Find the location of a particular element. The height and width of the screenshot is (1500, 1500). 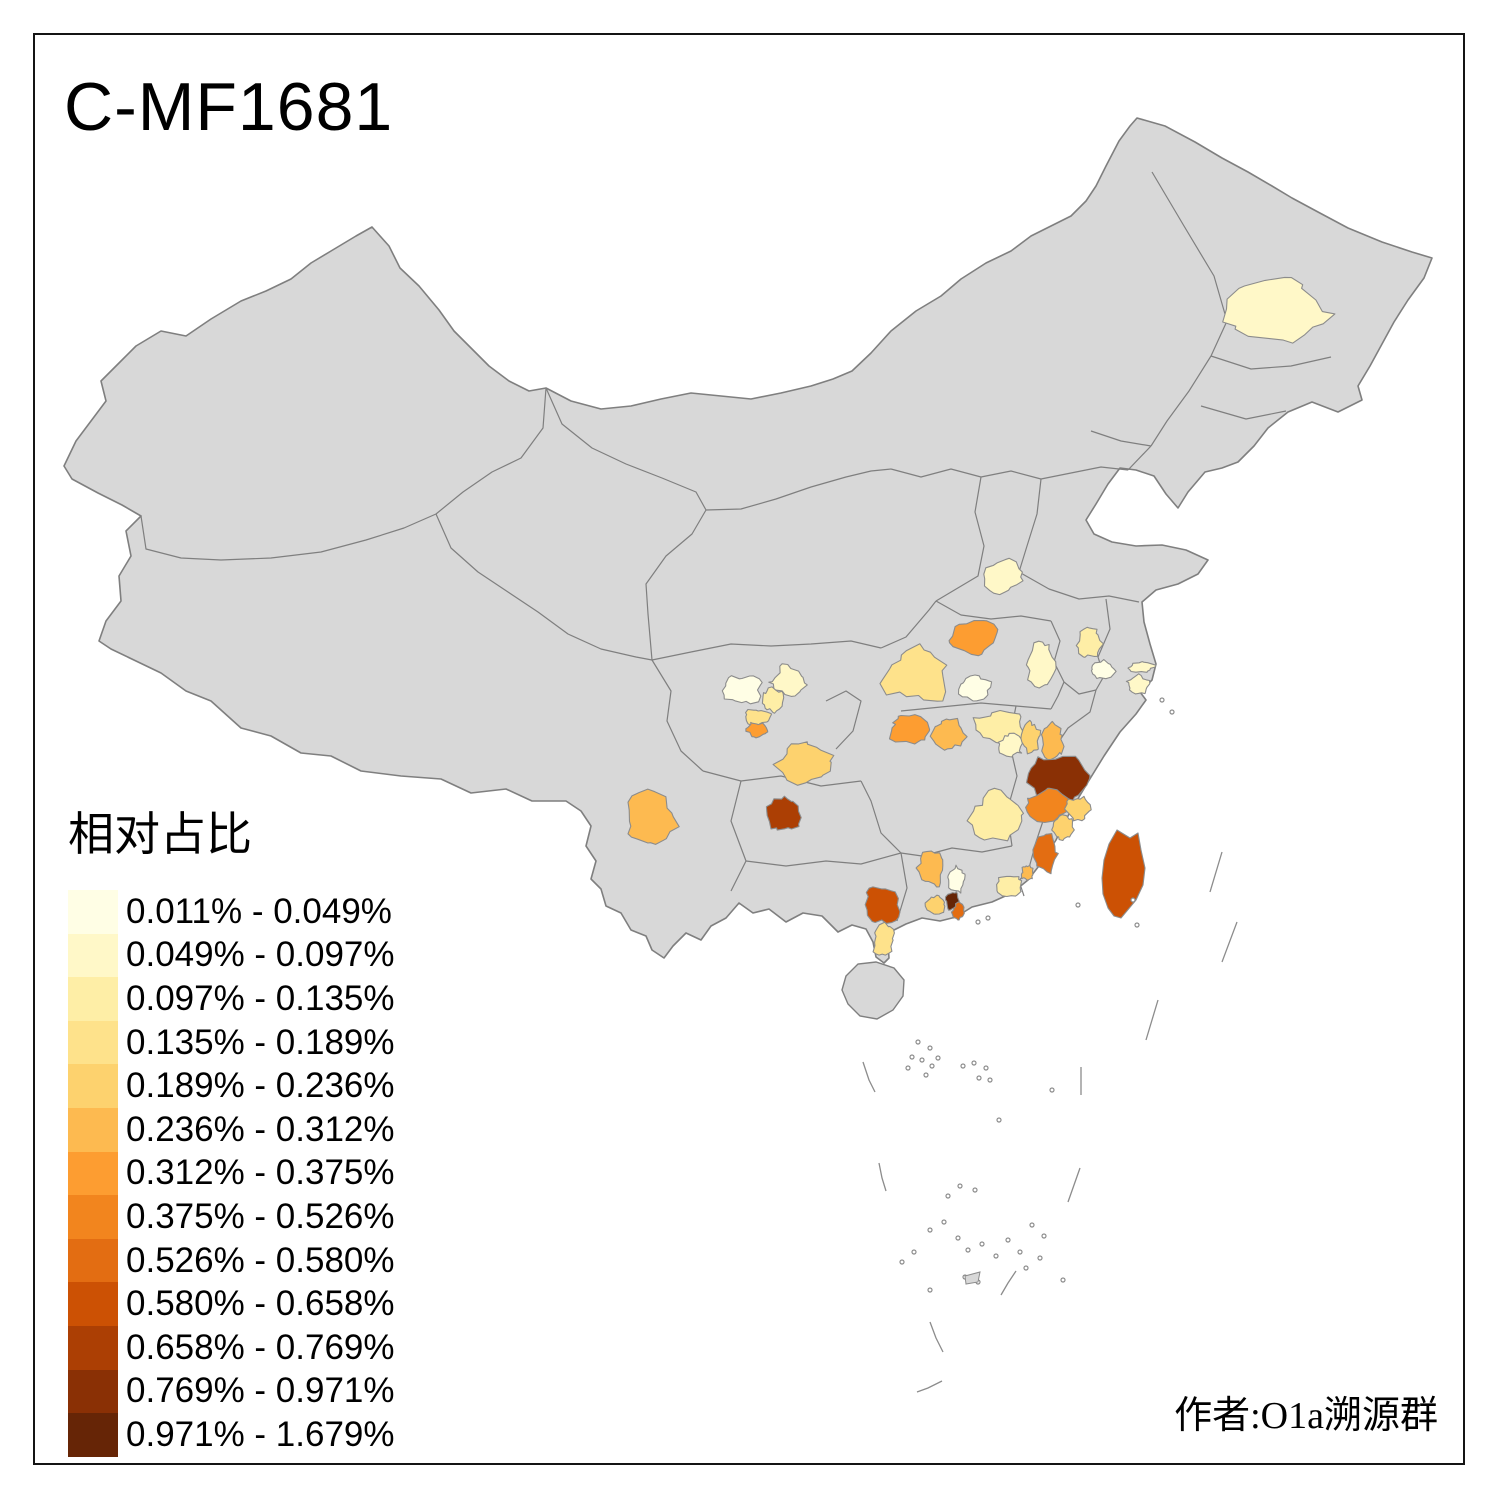

map-region-r04 is located at coordinates (913, 672).